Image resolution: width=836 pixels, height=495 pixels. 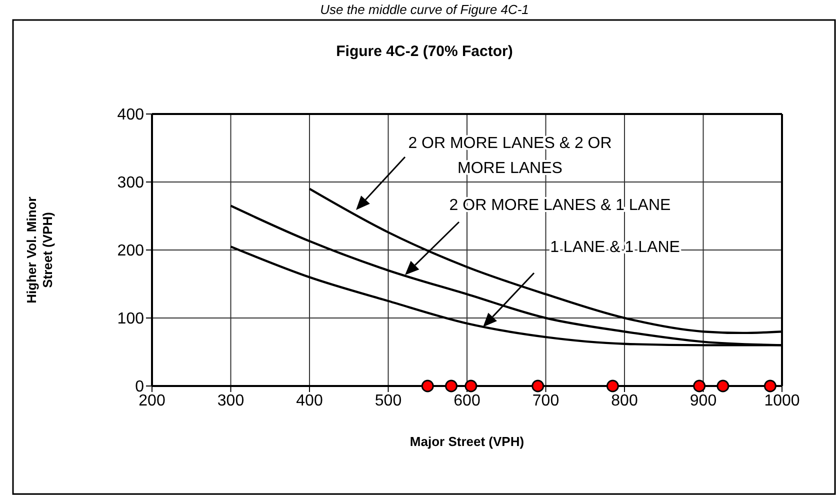 I want to click on text: Use the middle curve of Figure 4C-1, so click(x=424, y=9).